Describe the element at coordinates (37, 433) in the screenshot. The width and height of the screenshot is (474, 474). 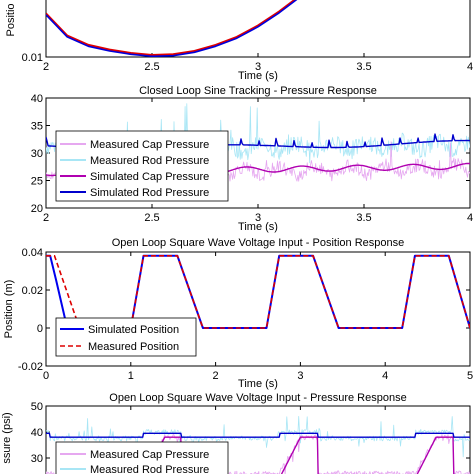
I see `p4-ytick-label: 40` at that location.